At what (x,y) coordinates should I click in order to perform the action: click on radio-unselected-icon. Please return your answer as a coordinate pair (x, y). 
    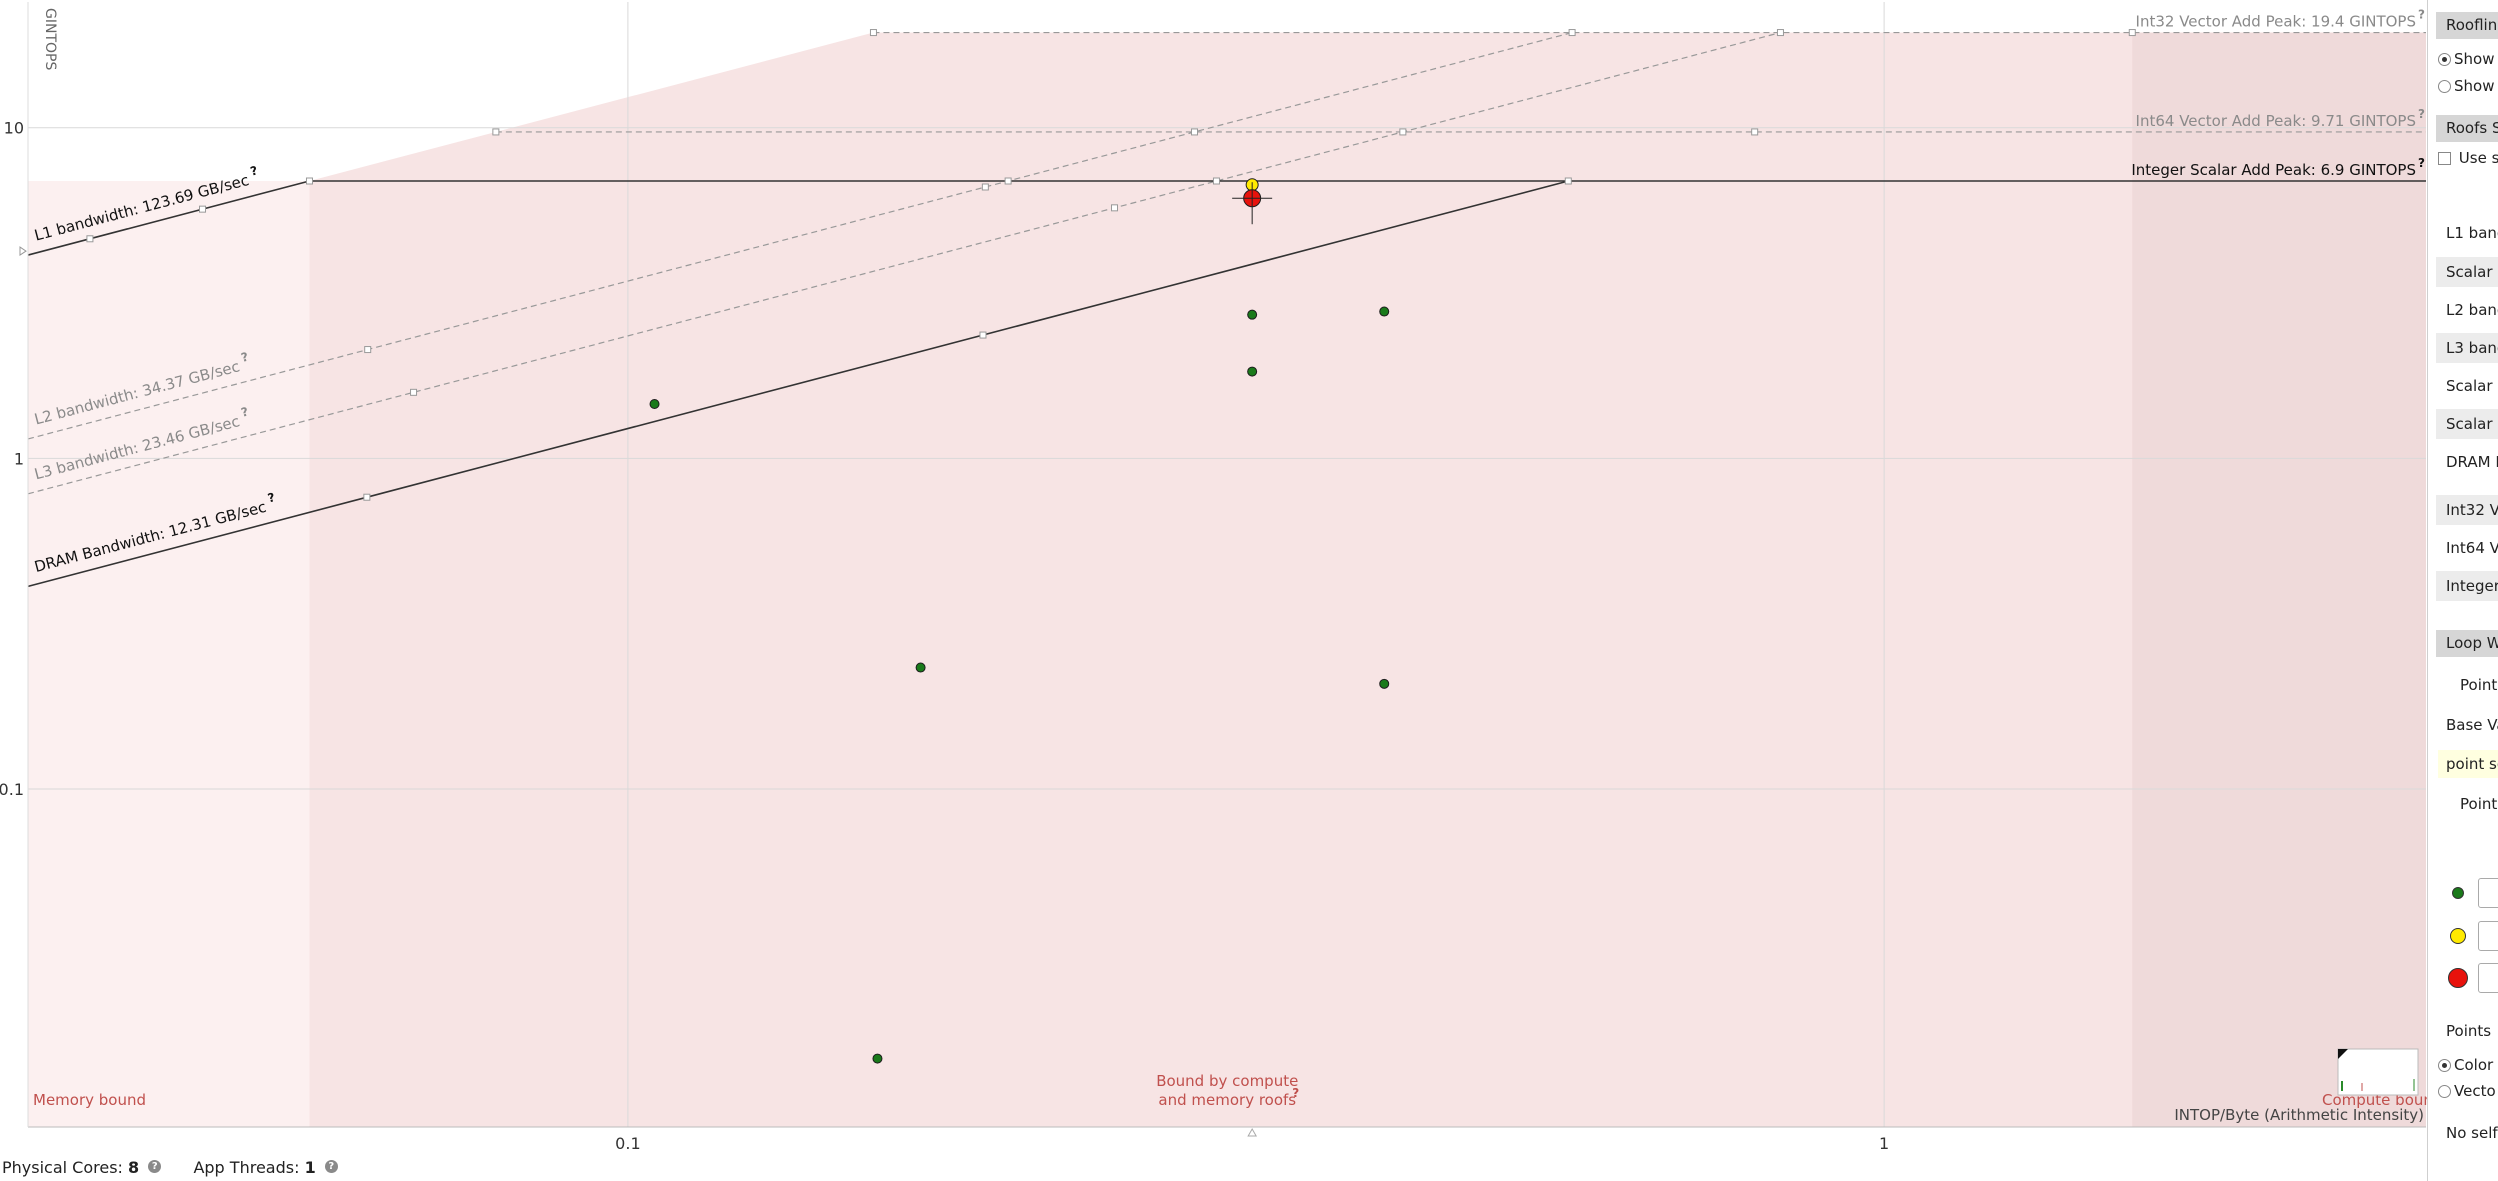
    Looking at the image, I should click on (2444, 86).